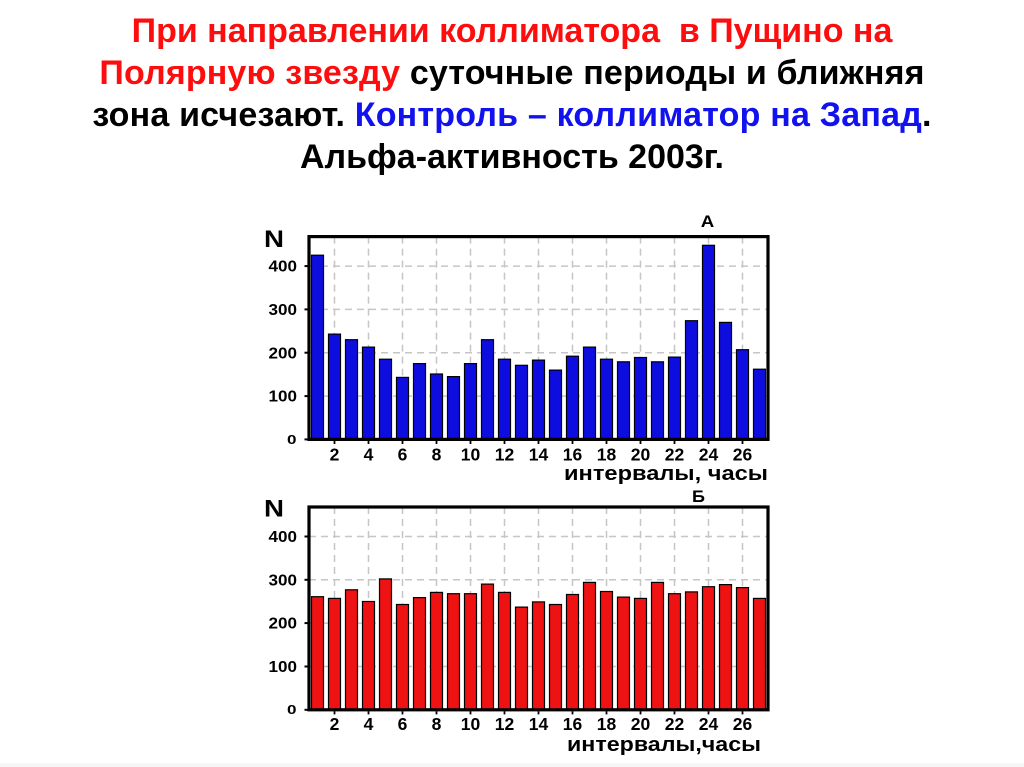 The height and width of the screenshot is (767, 1024). I want to click on svg-text: Б, so click(698, 496).